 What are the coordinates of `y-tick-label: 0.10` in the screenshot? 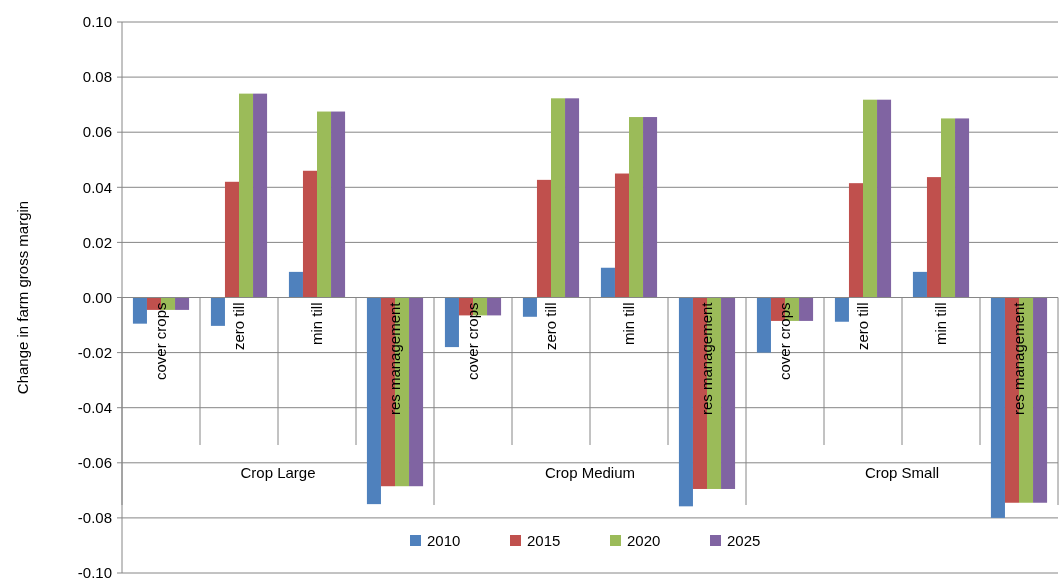 It's located at (97, 22).